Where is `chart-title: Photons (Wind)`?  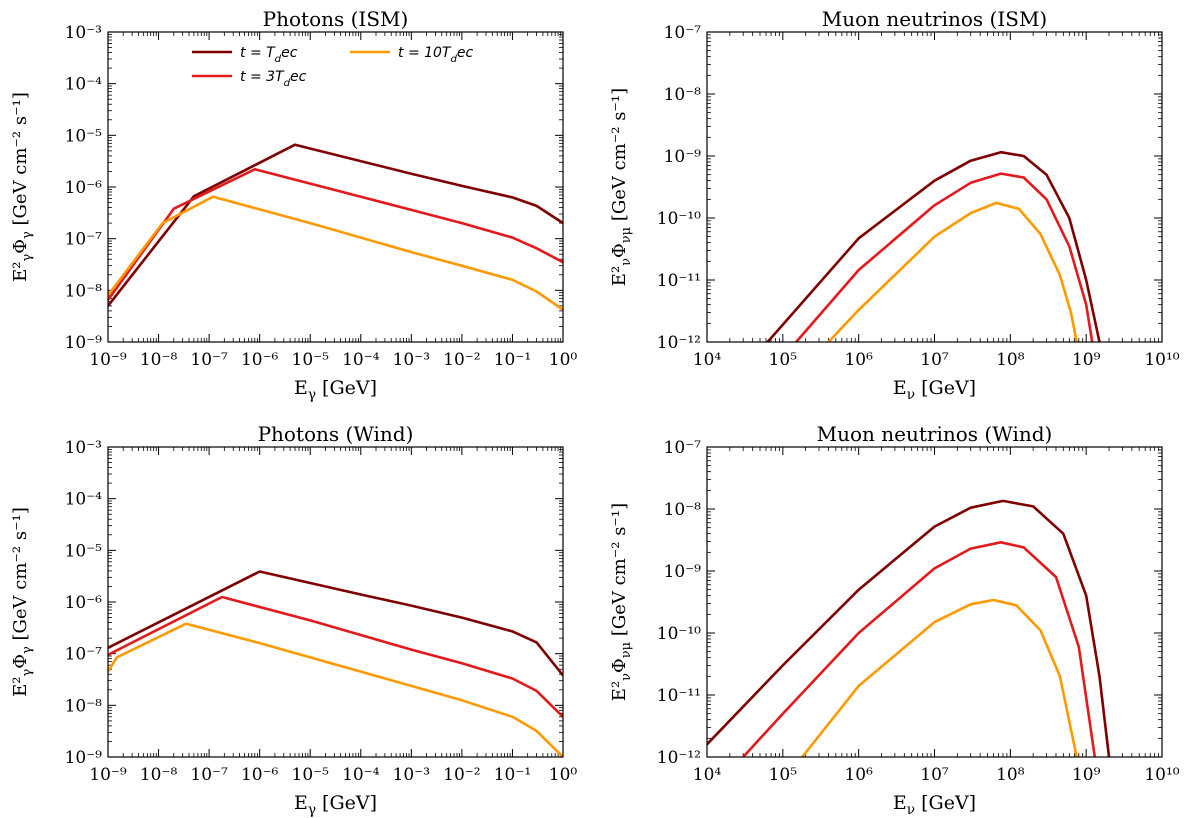 chart-title: Photons (Wind) is located at coordinates (336, 434).